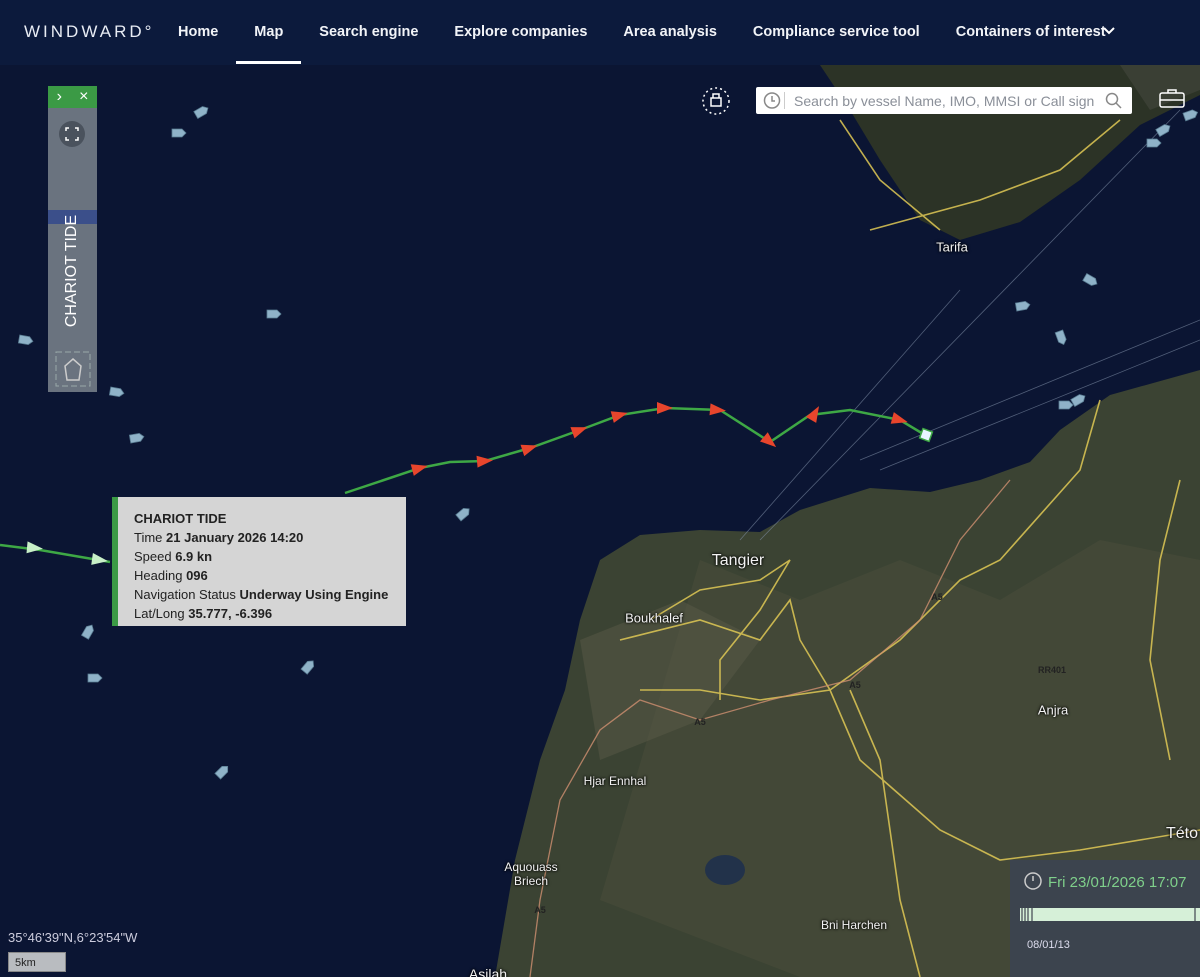 This screenshot has height=977, width=1200. What do you see at coordinates (615, 781) in the screenshot?
I see `place-label: Hjar Ennhal` at bounding box center [615, 781].